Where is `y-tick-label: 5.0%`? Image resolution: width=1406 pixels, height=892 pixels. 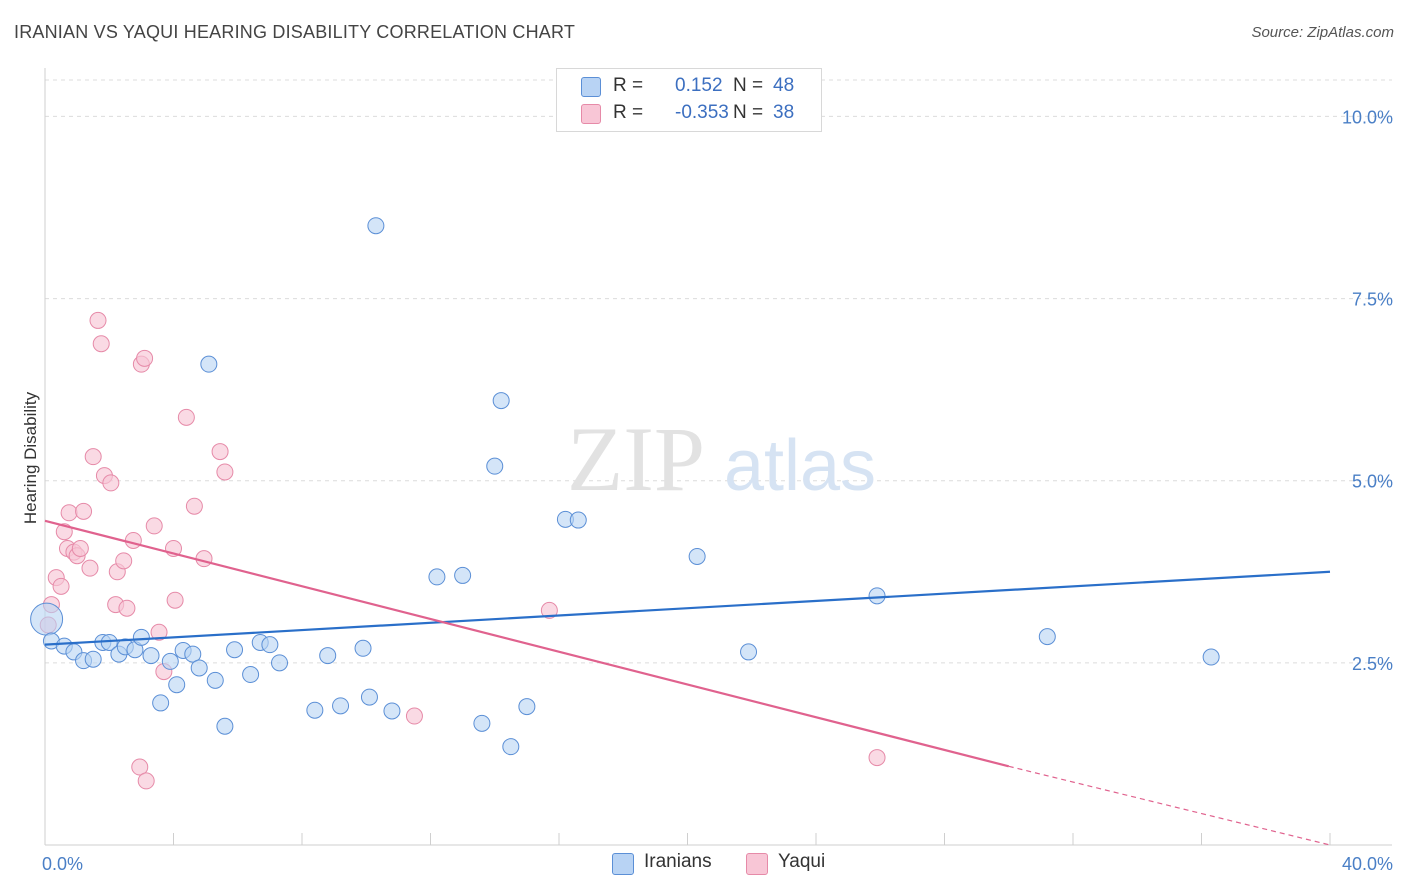
y-tick-label: 5.0% is located at coordinates (1372, 482).